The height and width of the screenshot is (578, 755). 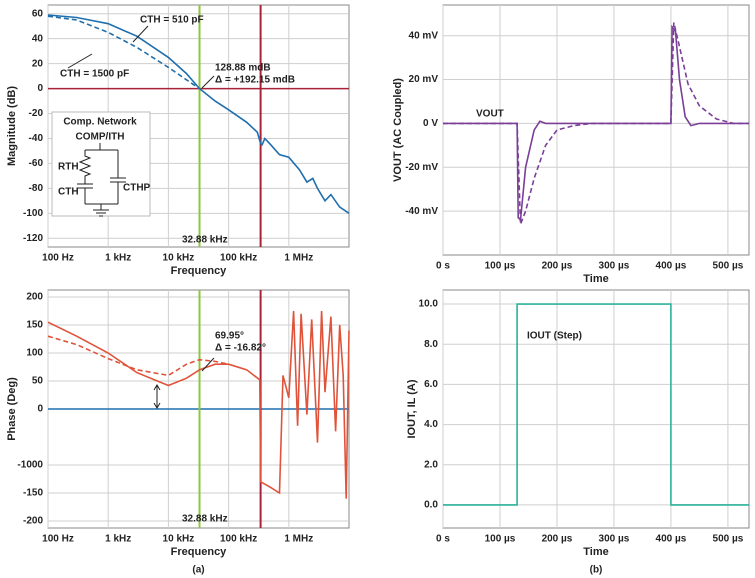 I want to click on annotation: Comp. Network, so click(x=100, y=122).